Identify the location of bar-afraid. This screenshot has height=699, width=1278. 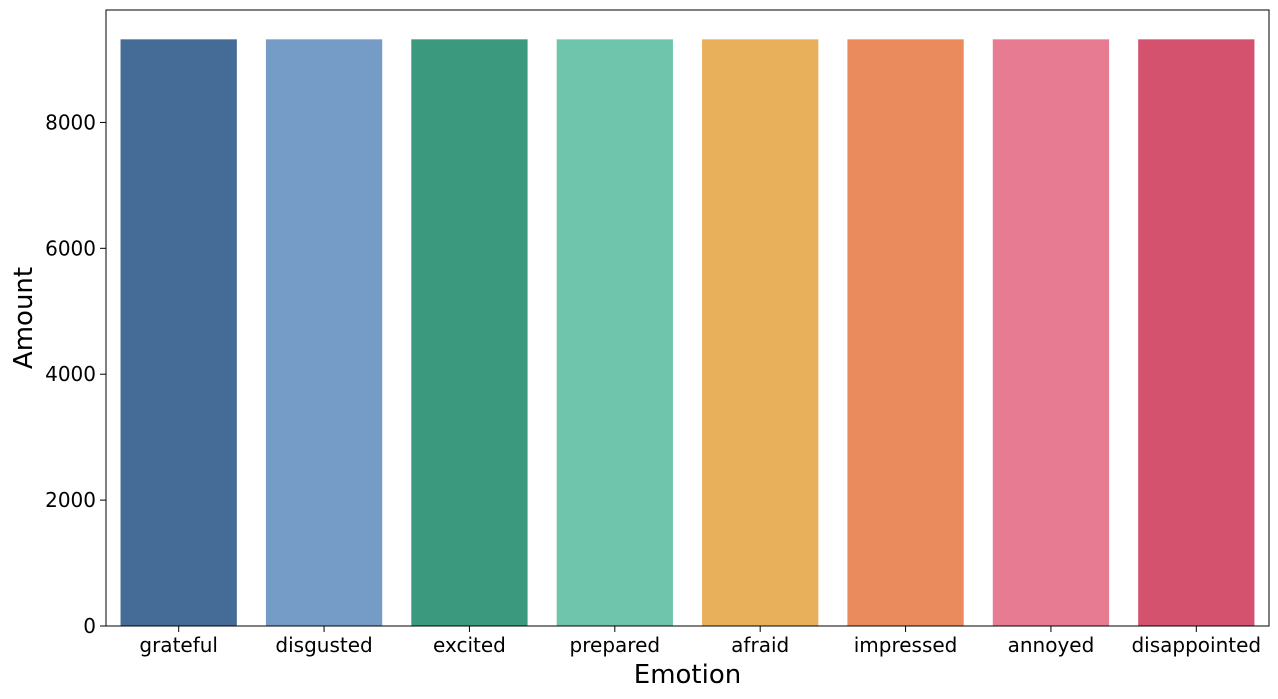
(760, 333).